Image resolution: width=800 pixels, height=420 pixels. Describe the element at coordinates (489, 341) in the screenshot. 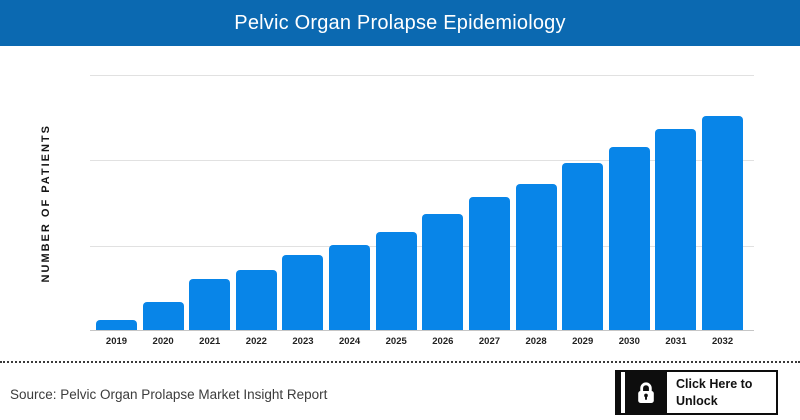

I see `x-tick-2027: 2027` at that location.